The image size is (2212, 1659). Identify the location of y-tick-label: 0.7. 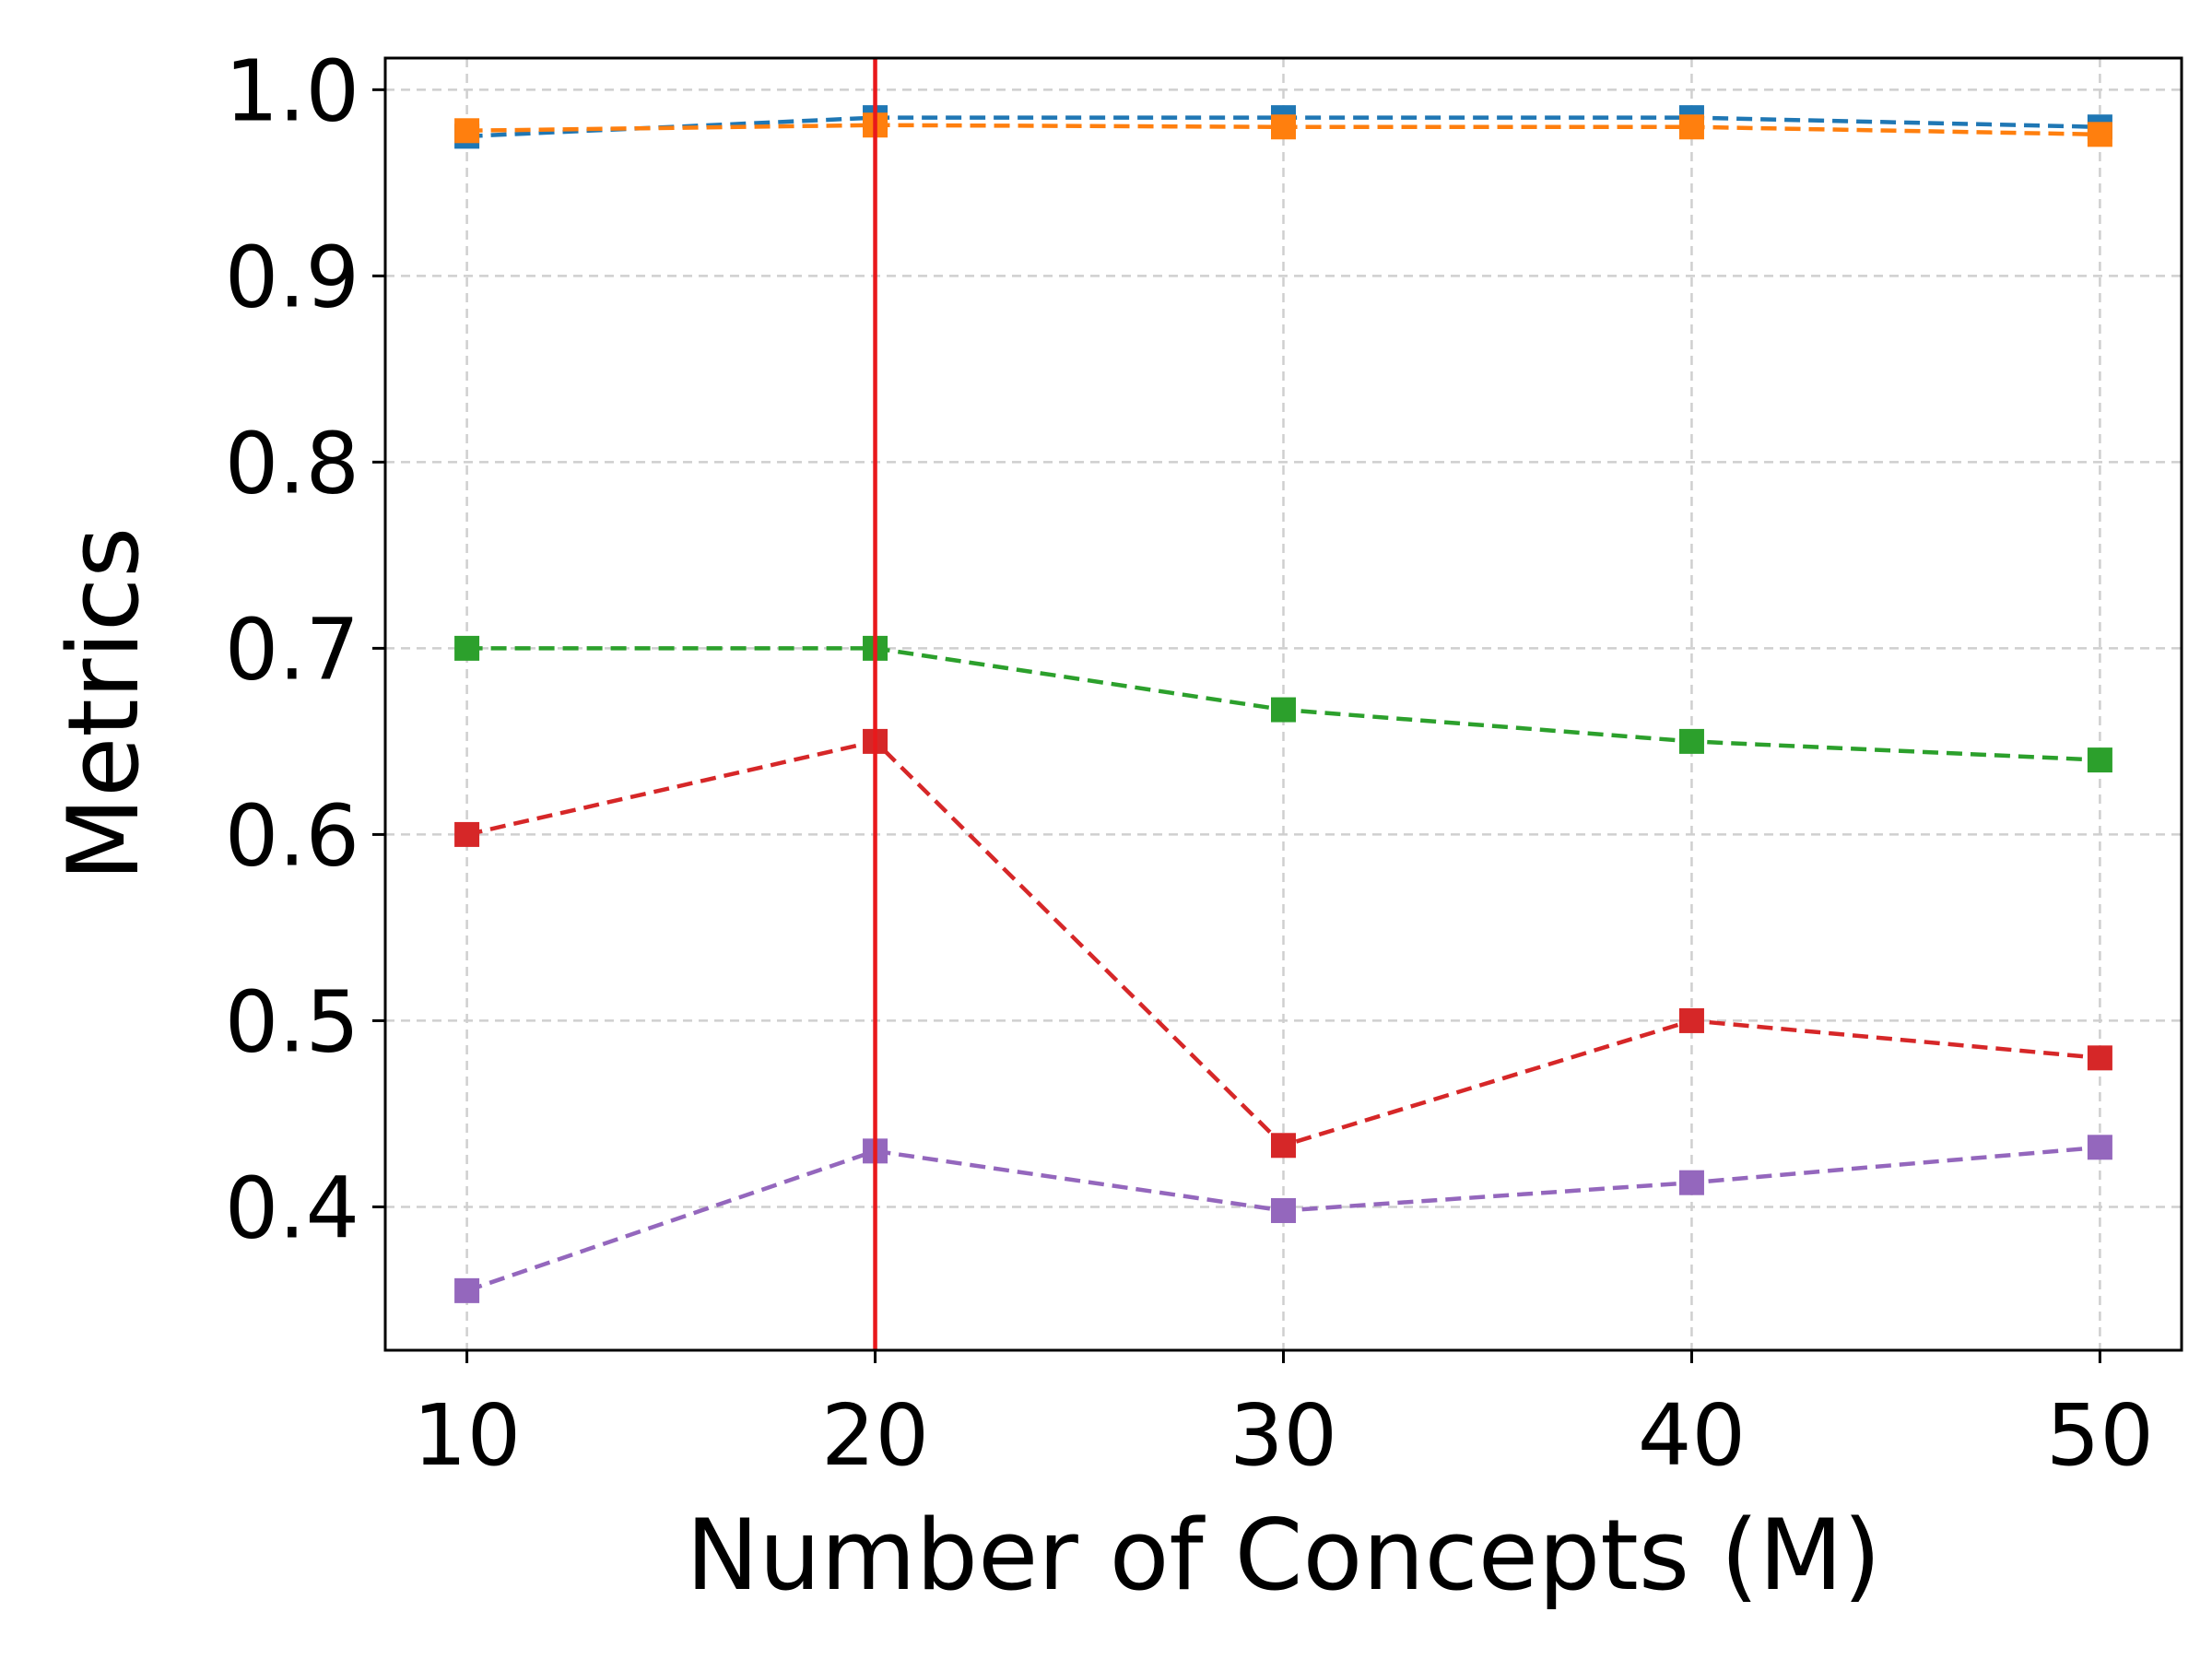
(292, 649).